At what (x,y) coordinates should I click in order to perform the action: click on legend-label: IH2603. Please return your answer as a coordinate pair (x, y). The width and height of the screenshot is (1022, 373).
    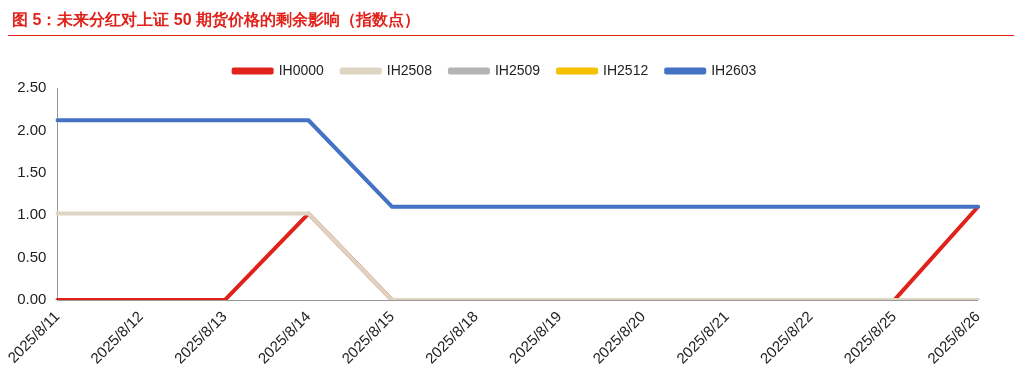
    Looking at the image, I should click on (734, 69).